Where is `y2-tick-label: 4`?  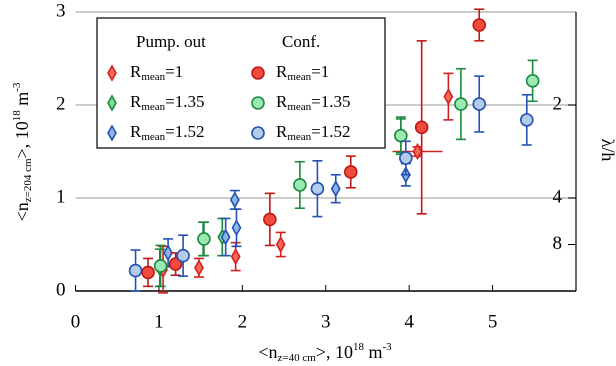 y2-tick-label: 4 is located at coordinates (558, 196).